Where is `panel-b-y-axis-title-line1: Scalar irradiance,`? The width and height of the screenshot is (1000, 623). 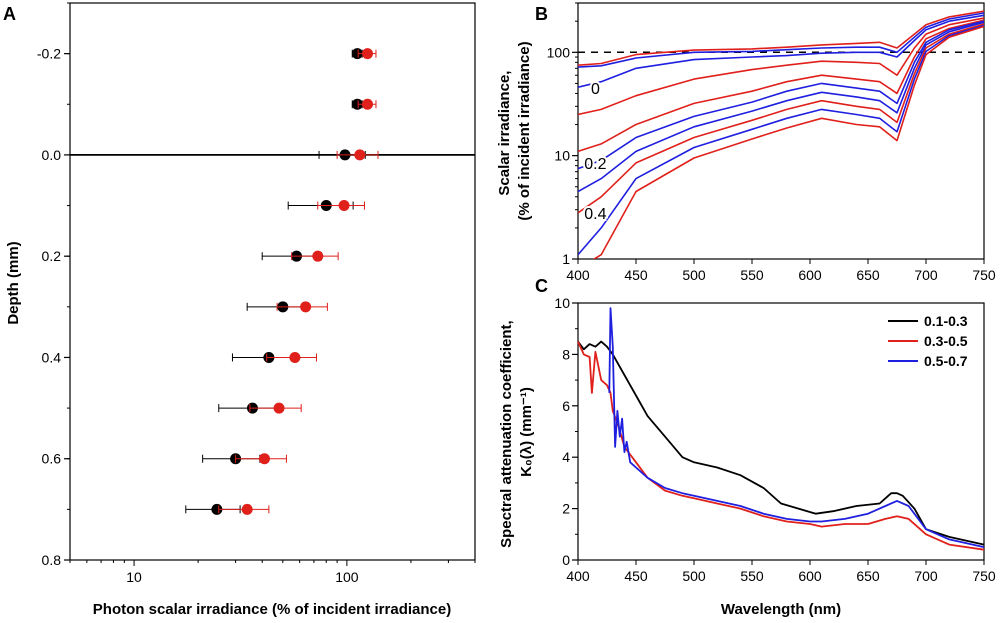
panel-b-y-axis-title-line1: Scalar irradiance, is located at coordinates (504, 133).